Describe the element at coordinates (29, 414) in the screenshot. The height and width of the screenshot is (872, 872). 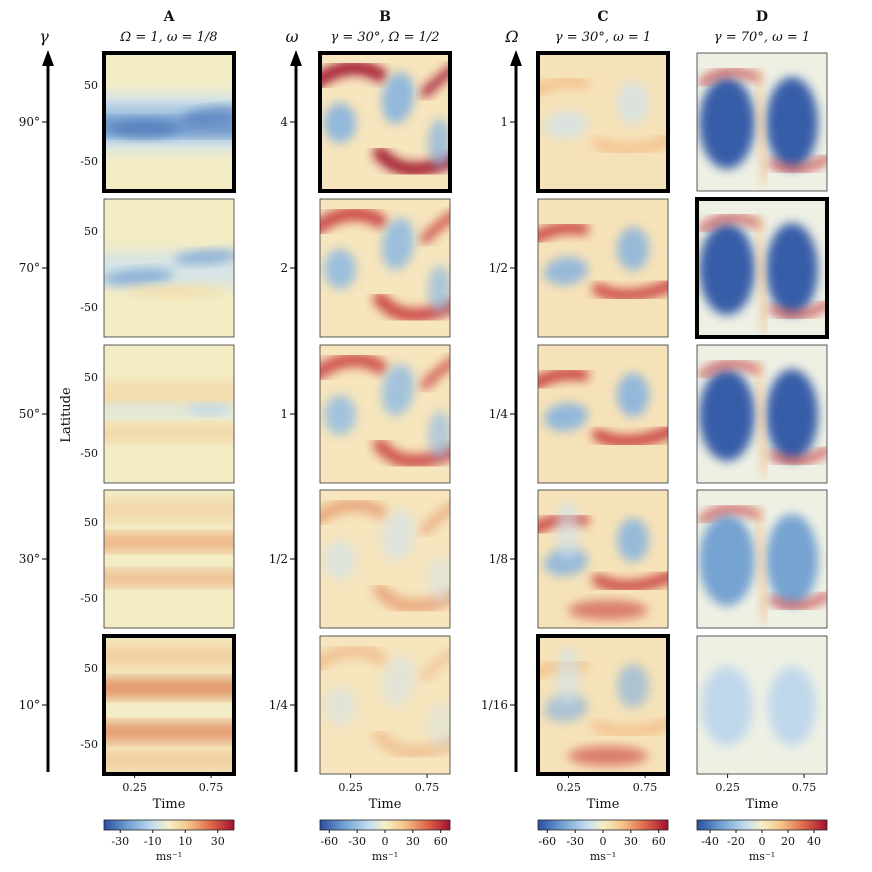
I see `parameter-value: 50°` at that location.